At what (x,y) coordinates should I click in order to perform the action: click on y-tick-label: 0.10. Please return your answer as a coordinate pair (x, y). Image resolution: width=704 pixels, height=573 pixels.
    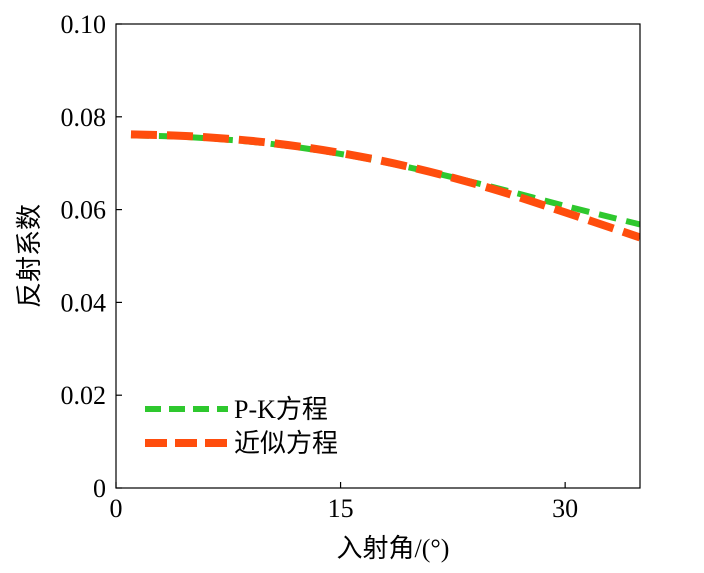
    Looking at the image, I should click on (84, 24).